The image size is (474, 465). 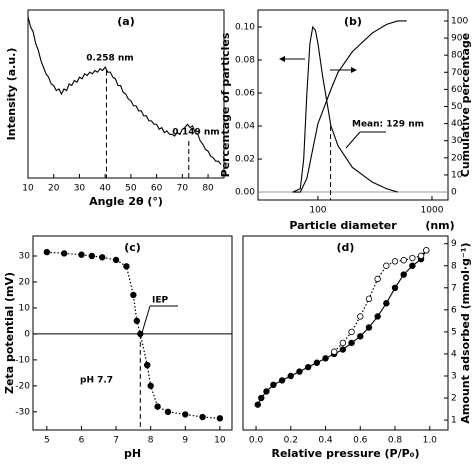 What do you see at coordinates (225, 104) in the screenshot?
I see `y-axis-label: Percentage of particles` at bounding box center [225, 104].